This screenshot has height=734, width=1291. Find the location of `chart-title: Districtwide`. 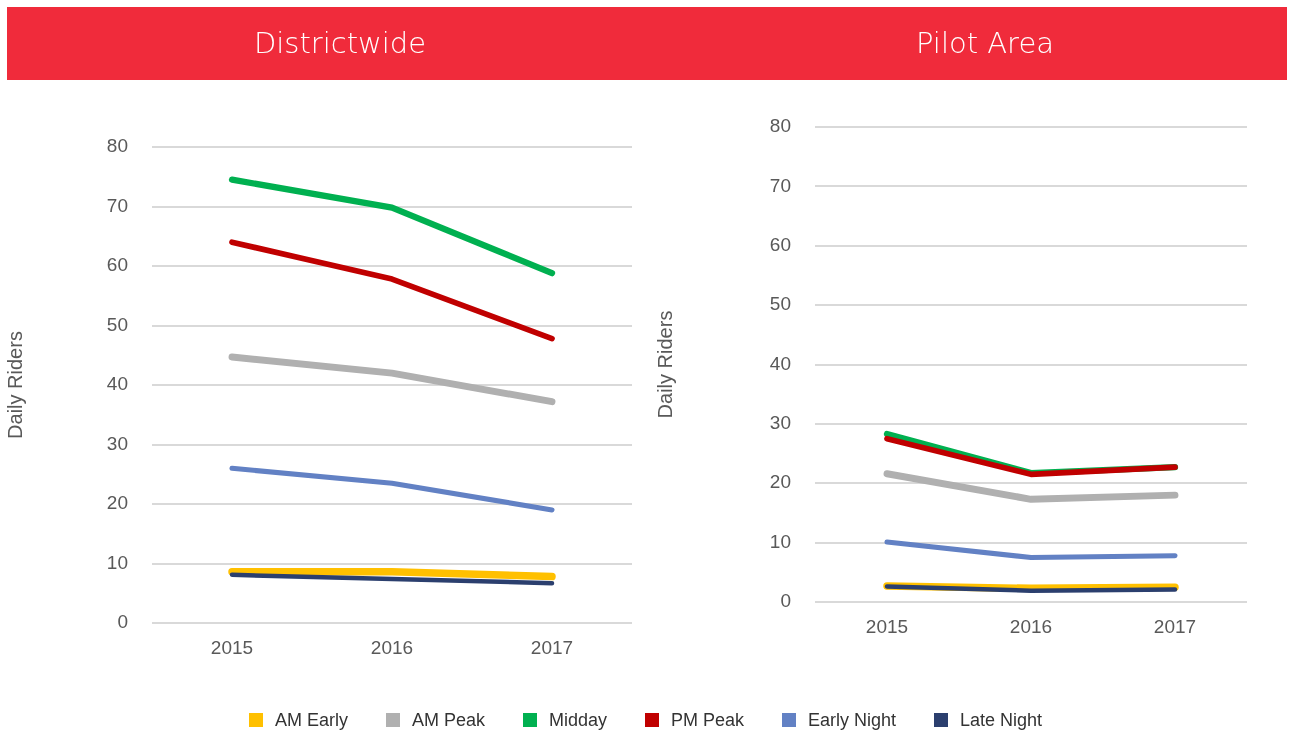

chart-title: Districtwide is located at coordinates (340, 43).